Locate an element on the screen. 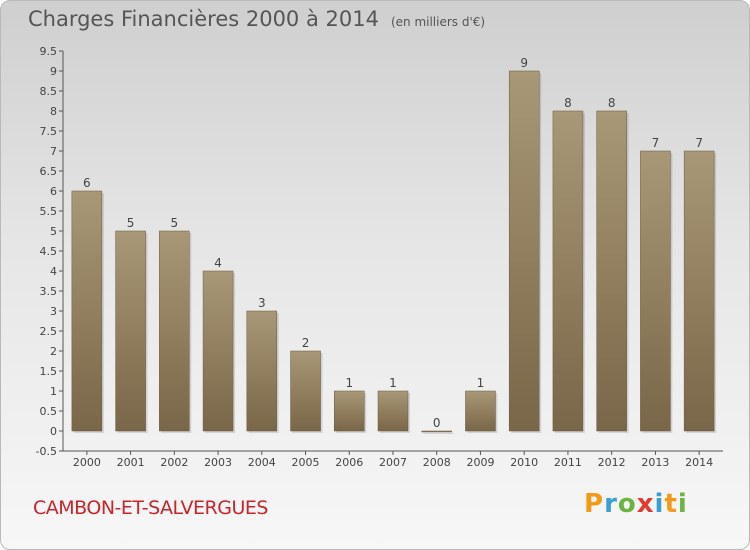 The height and width of the screenshot is (550, 750). x-tick-label: 2001 is located at coordinates (131, 462).